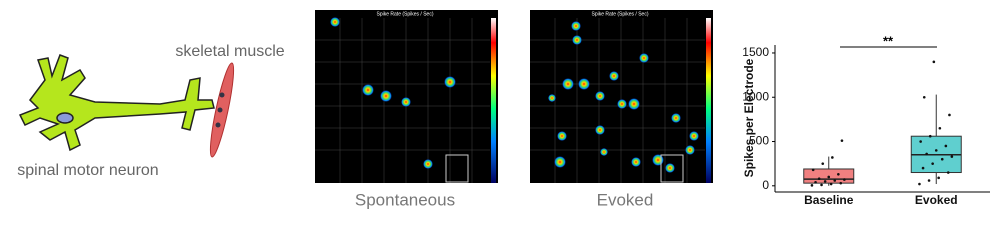  What do you see at coordinates (765, 185) in the screenshot?
I see `y-tick-label: 0` at bounding box center [765, 185].